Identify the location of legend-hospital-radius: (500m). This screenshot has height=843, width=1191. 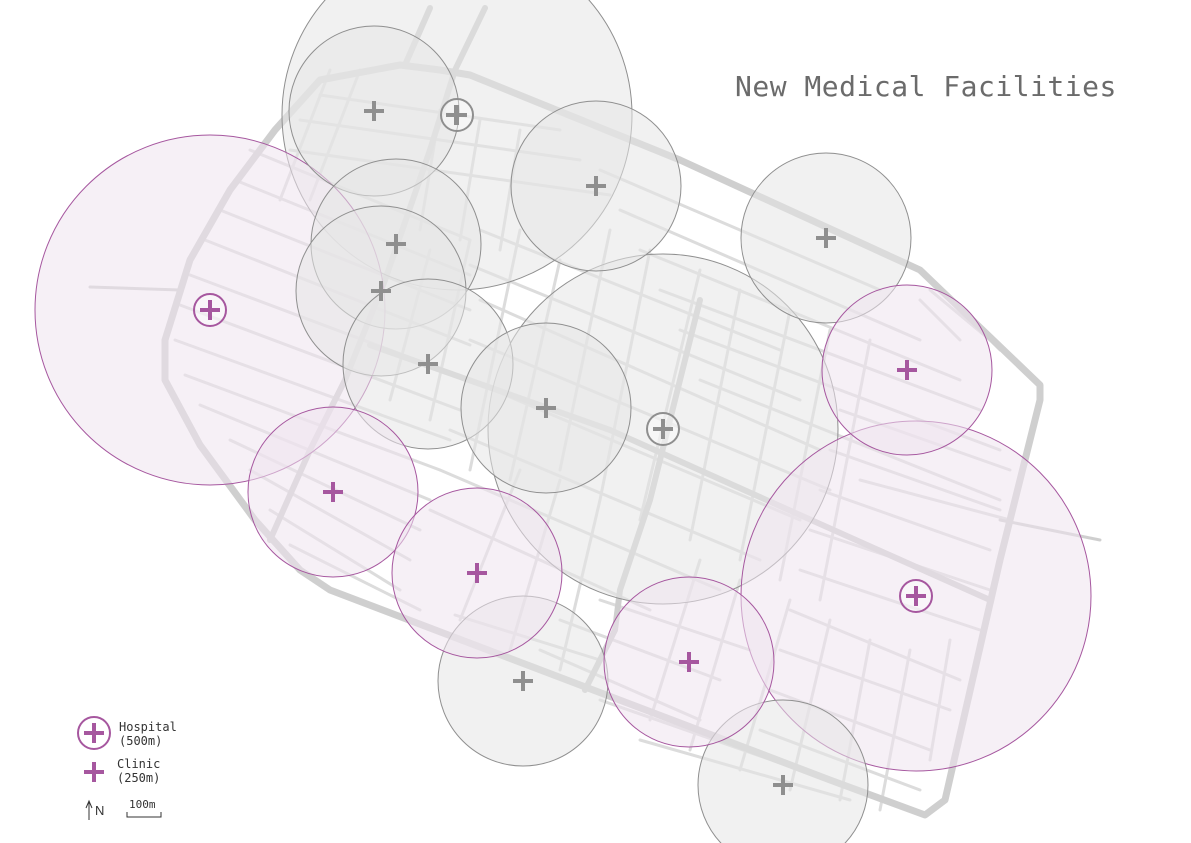
(141, 741).